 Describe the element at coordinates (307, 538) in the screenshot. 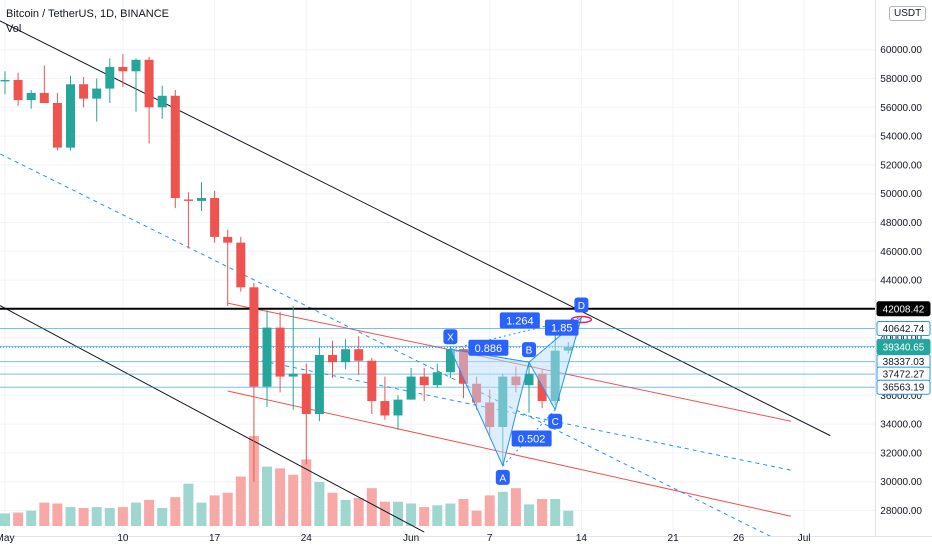

I see `time-tick-label: 24` at that location.